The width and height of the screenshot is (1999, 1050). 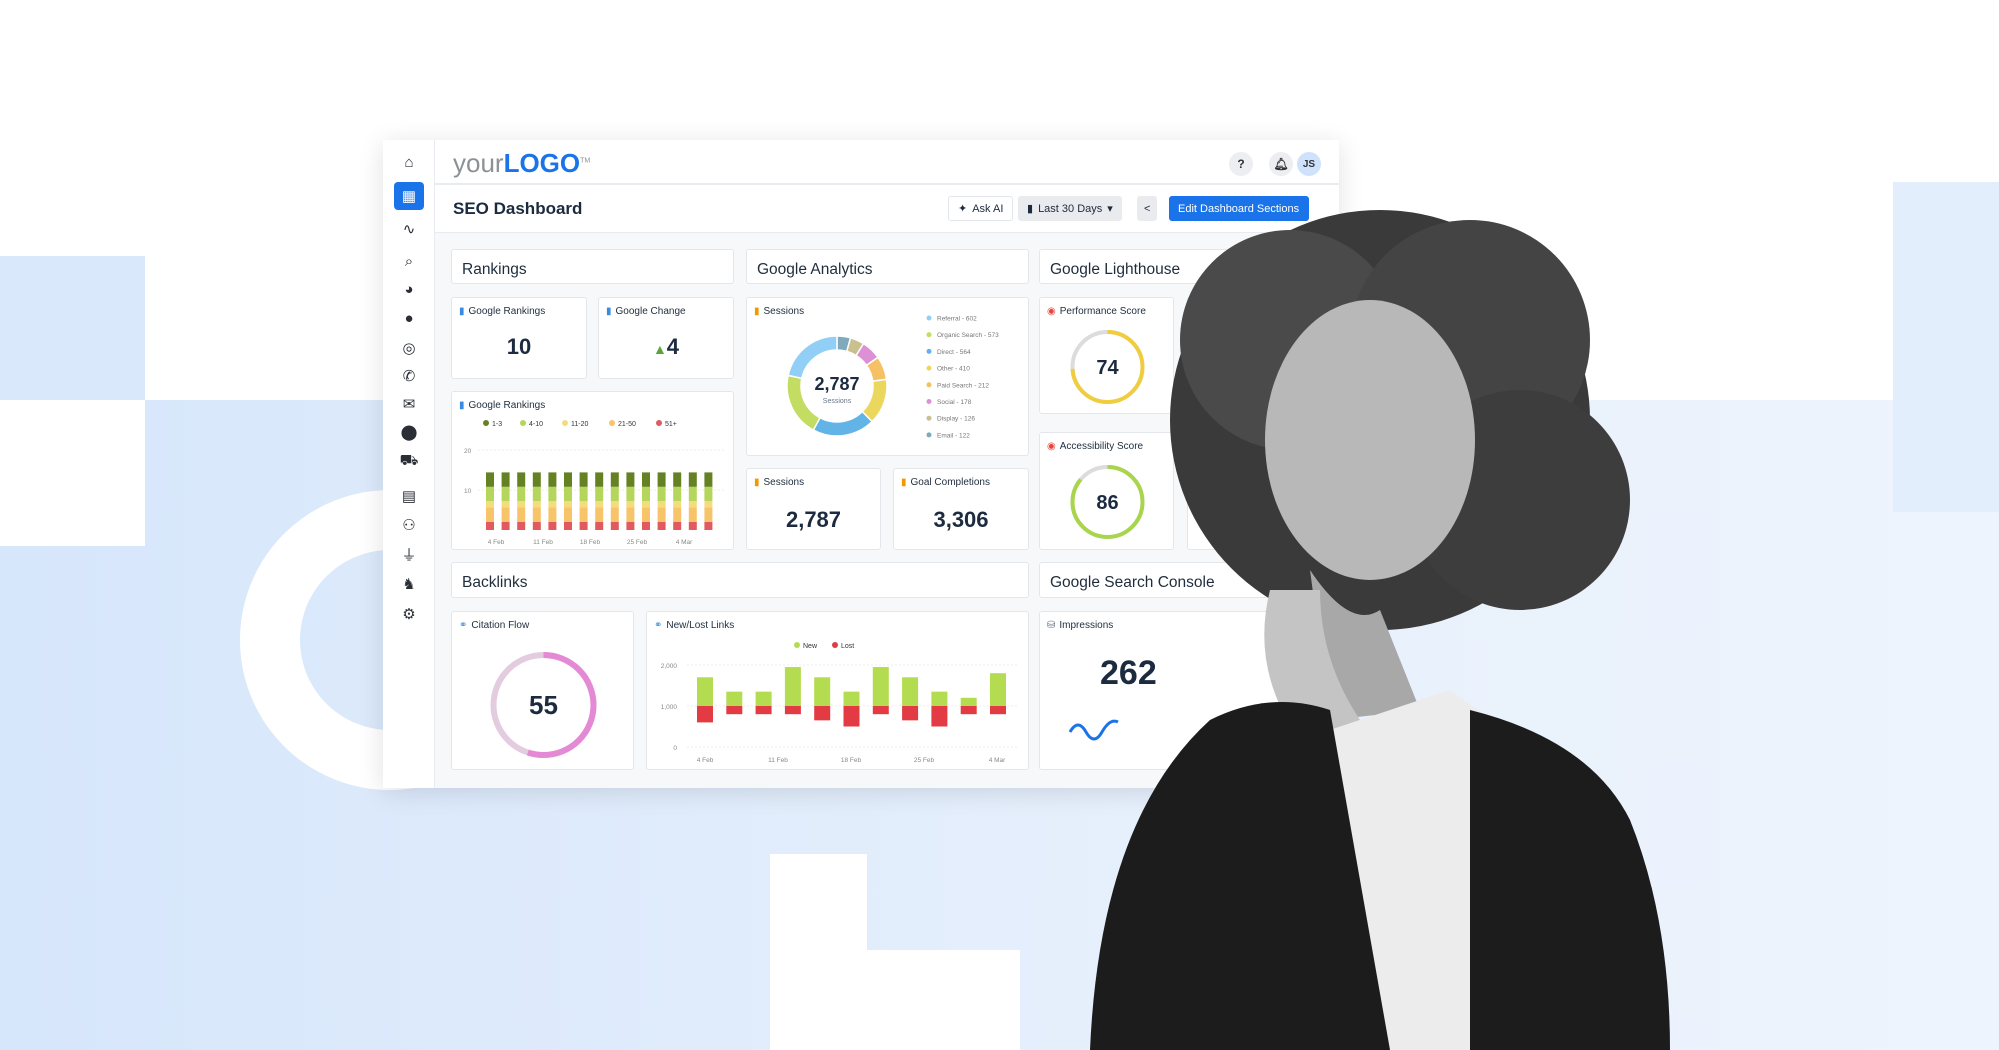 What do you see at coordinates (847, 646) in the screenshot?
I see `legend-label: Lost` at bounding box center [847, 646].